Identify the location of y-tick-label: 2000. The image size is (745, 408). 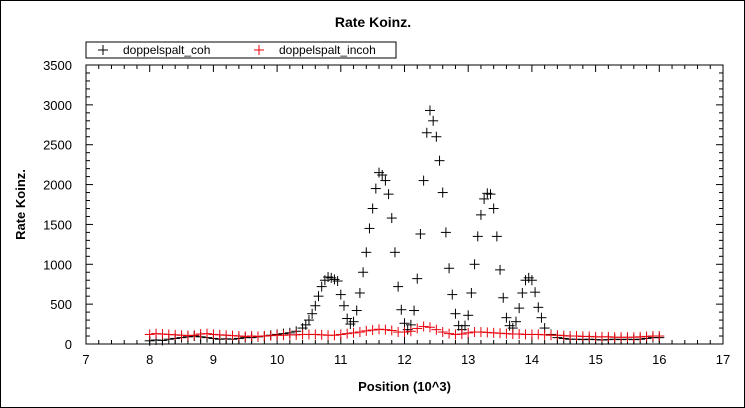
(57, 185).